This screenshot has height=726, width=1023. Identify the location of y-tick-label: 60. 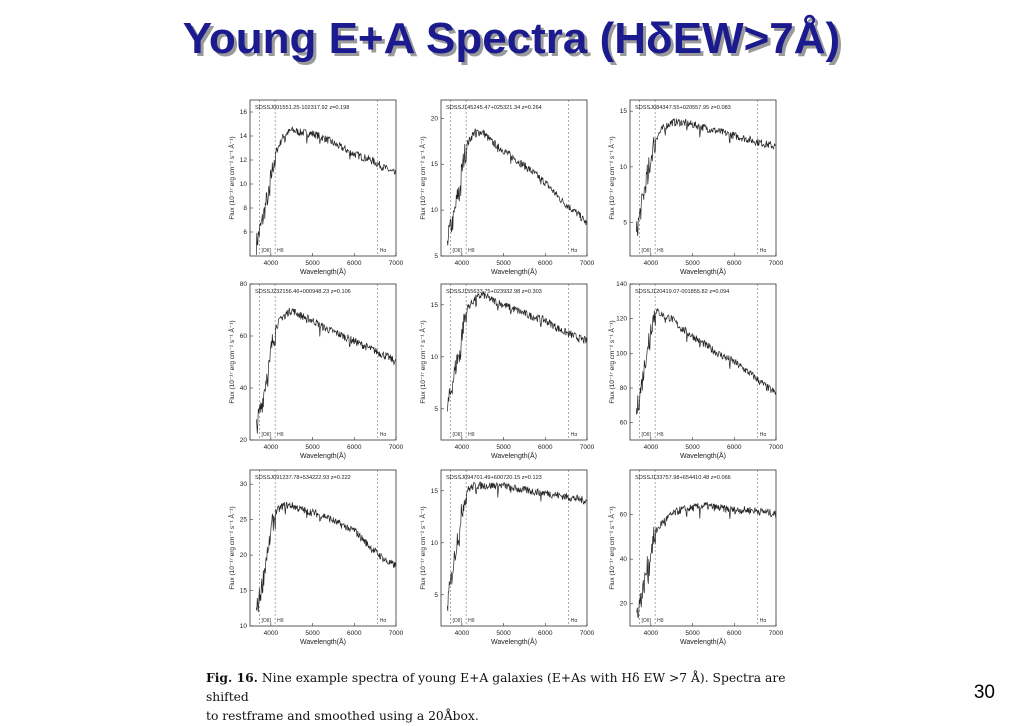
(624, 515).